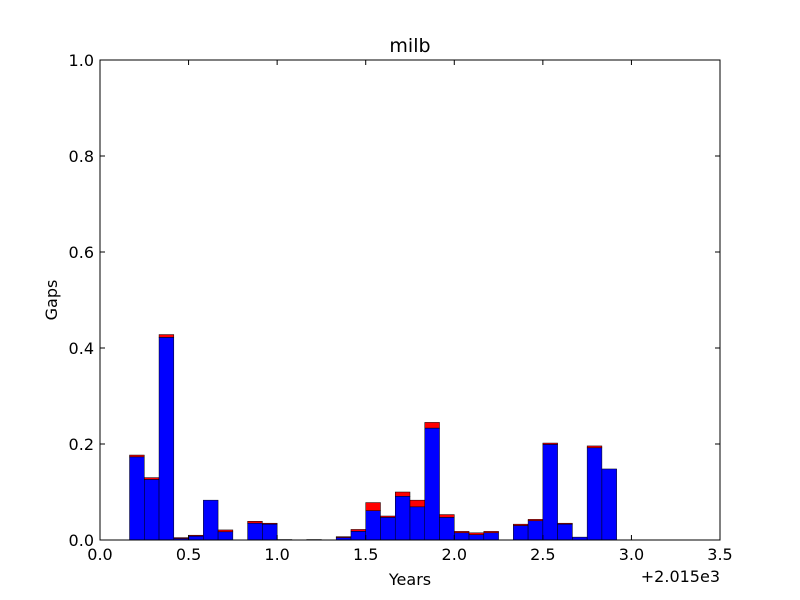 This screenshot has height=600, width=800. I want to click on y-axis-label: Gaps, so click(51, 300).